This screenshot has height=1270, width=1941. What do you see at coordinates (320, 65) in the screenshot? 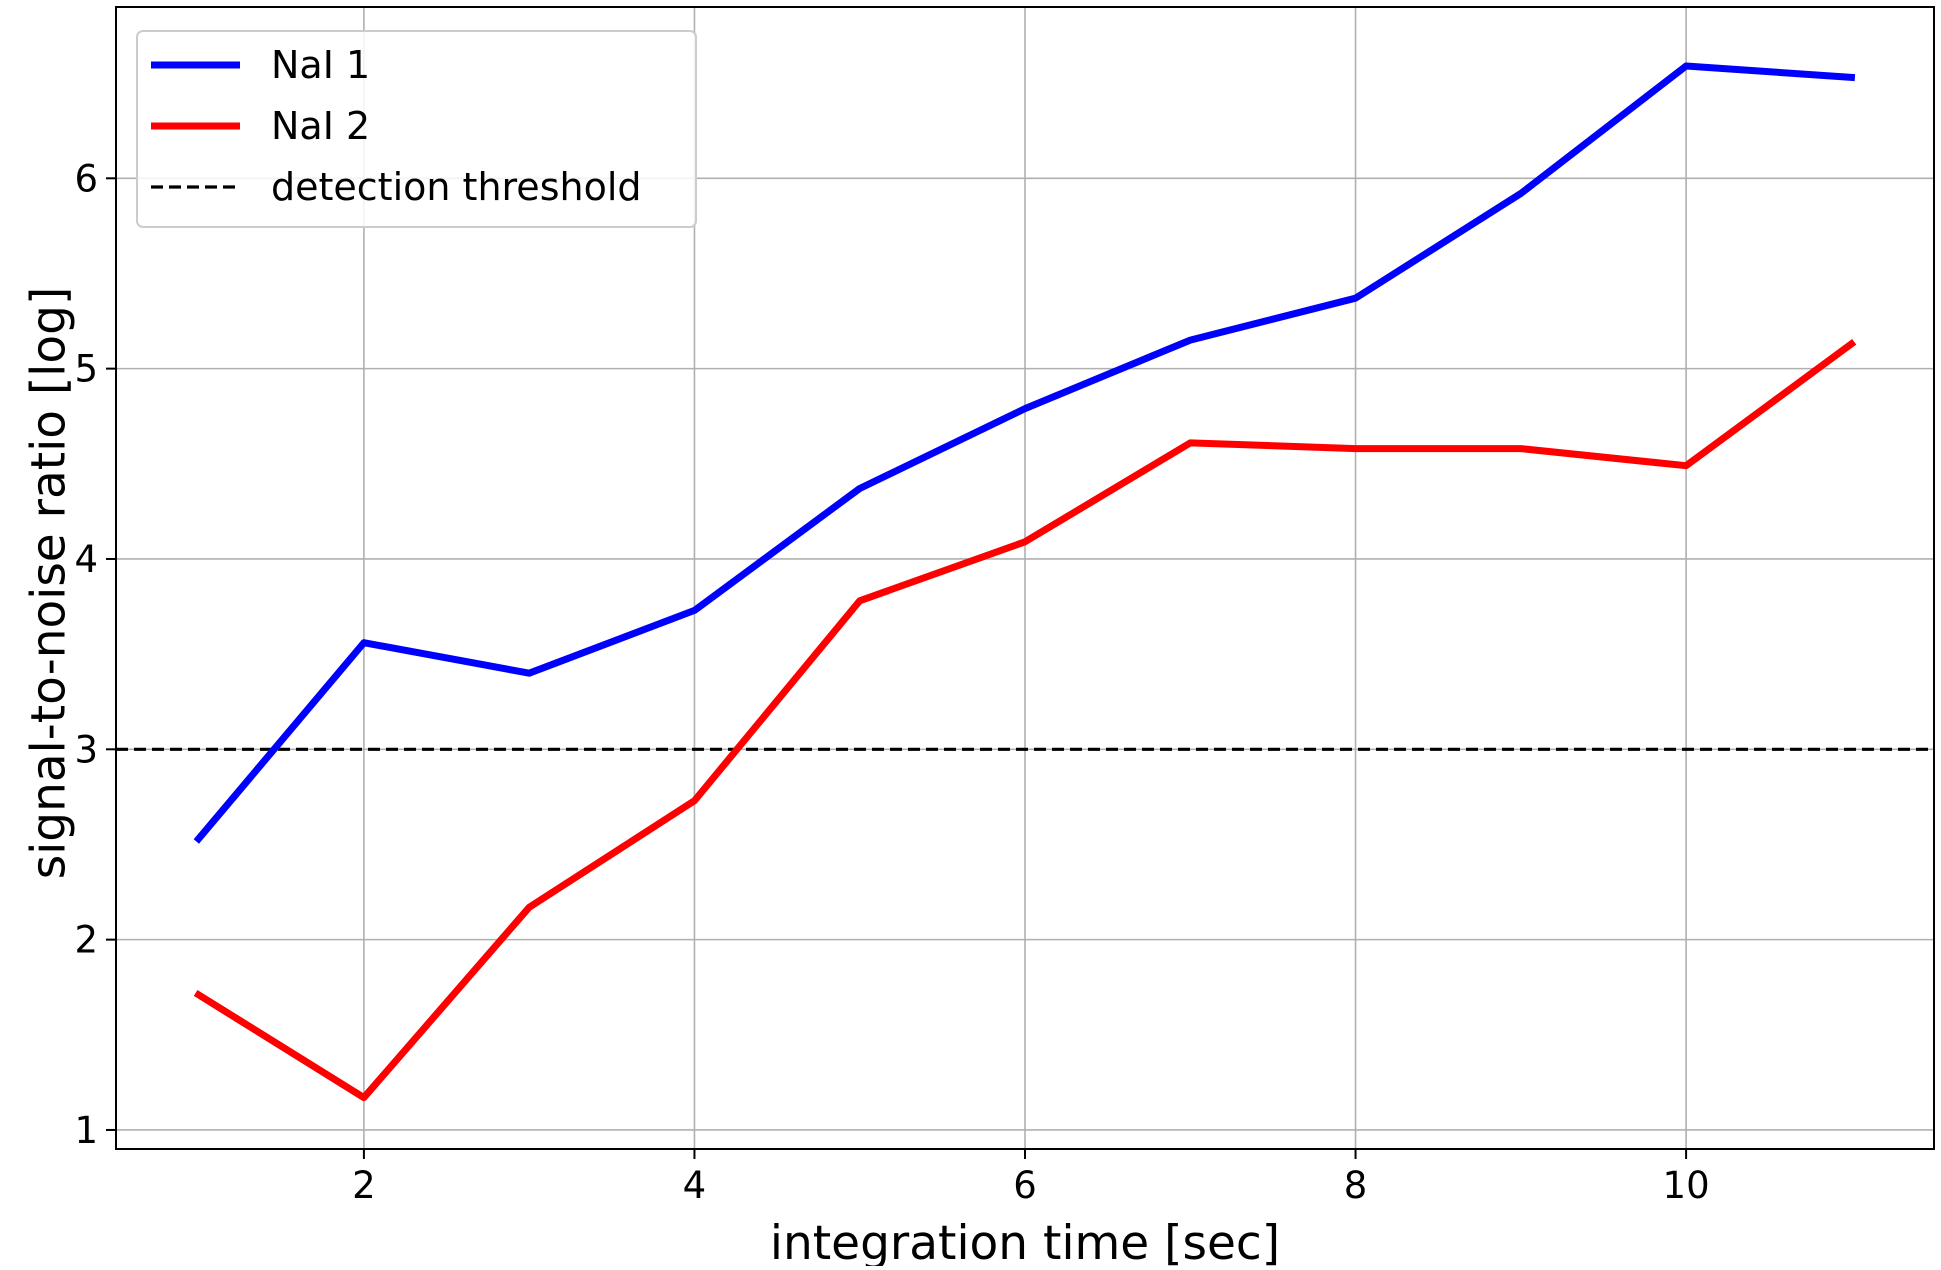
I see `legend-label-nai-1: NaI 1` at bounding box center [320, 65].